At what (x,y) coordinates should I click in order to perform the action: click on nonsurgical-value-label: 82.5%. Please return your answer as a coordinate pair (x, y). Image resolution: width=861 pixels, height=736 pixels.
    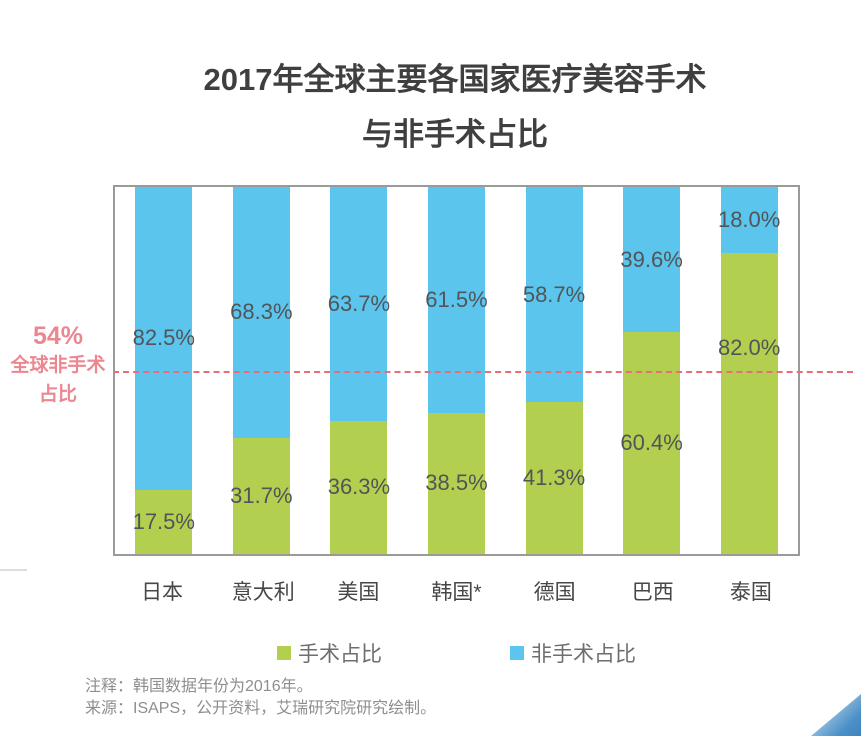
    Looking at the image, I should click on (163, 338).